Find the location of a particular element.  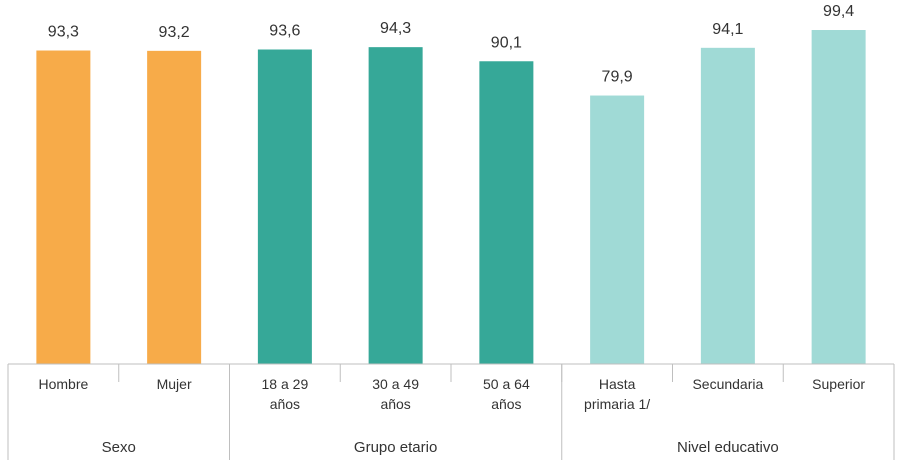

category-label: Hasta primaria 1/ is located at coordinates (617, 394).